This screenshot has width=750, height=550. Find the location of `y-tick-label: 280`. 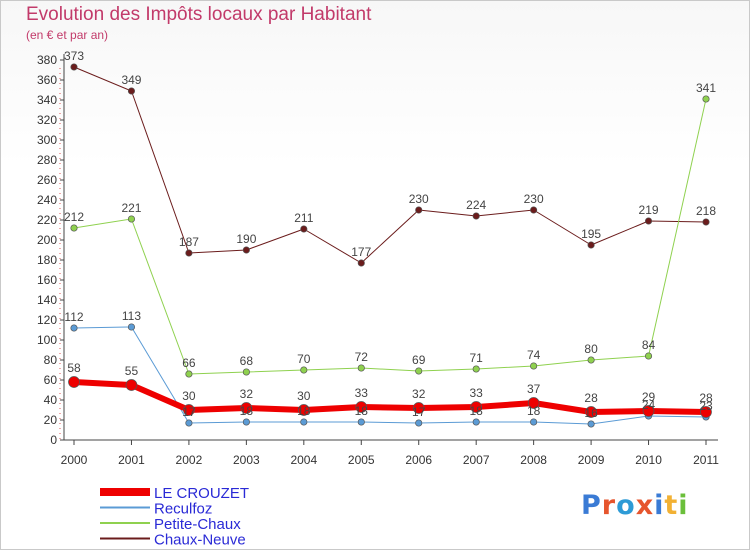

y-tick-label: 280 is located at coordinates (47, 160).